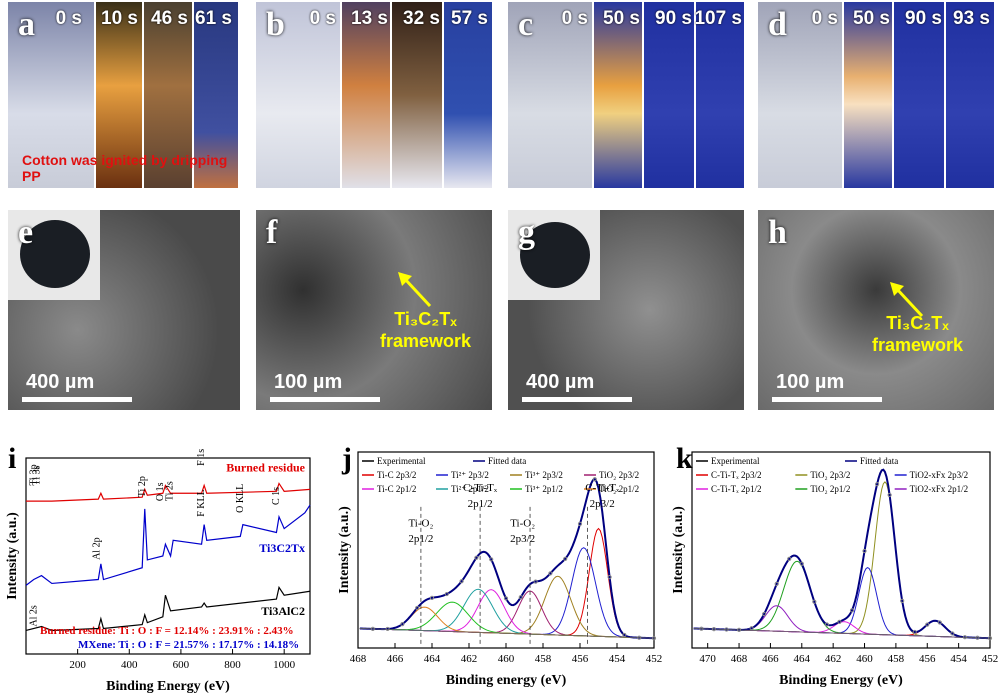 The width and height of the screenshot is (1000, 699). I want to click on peak-label: Al 2s, so click(33, 616).